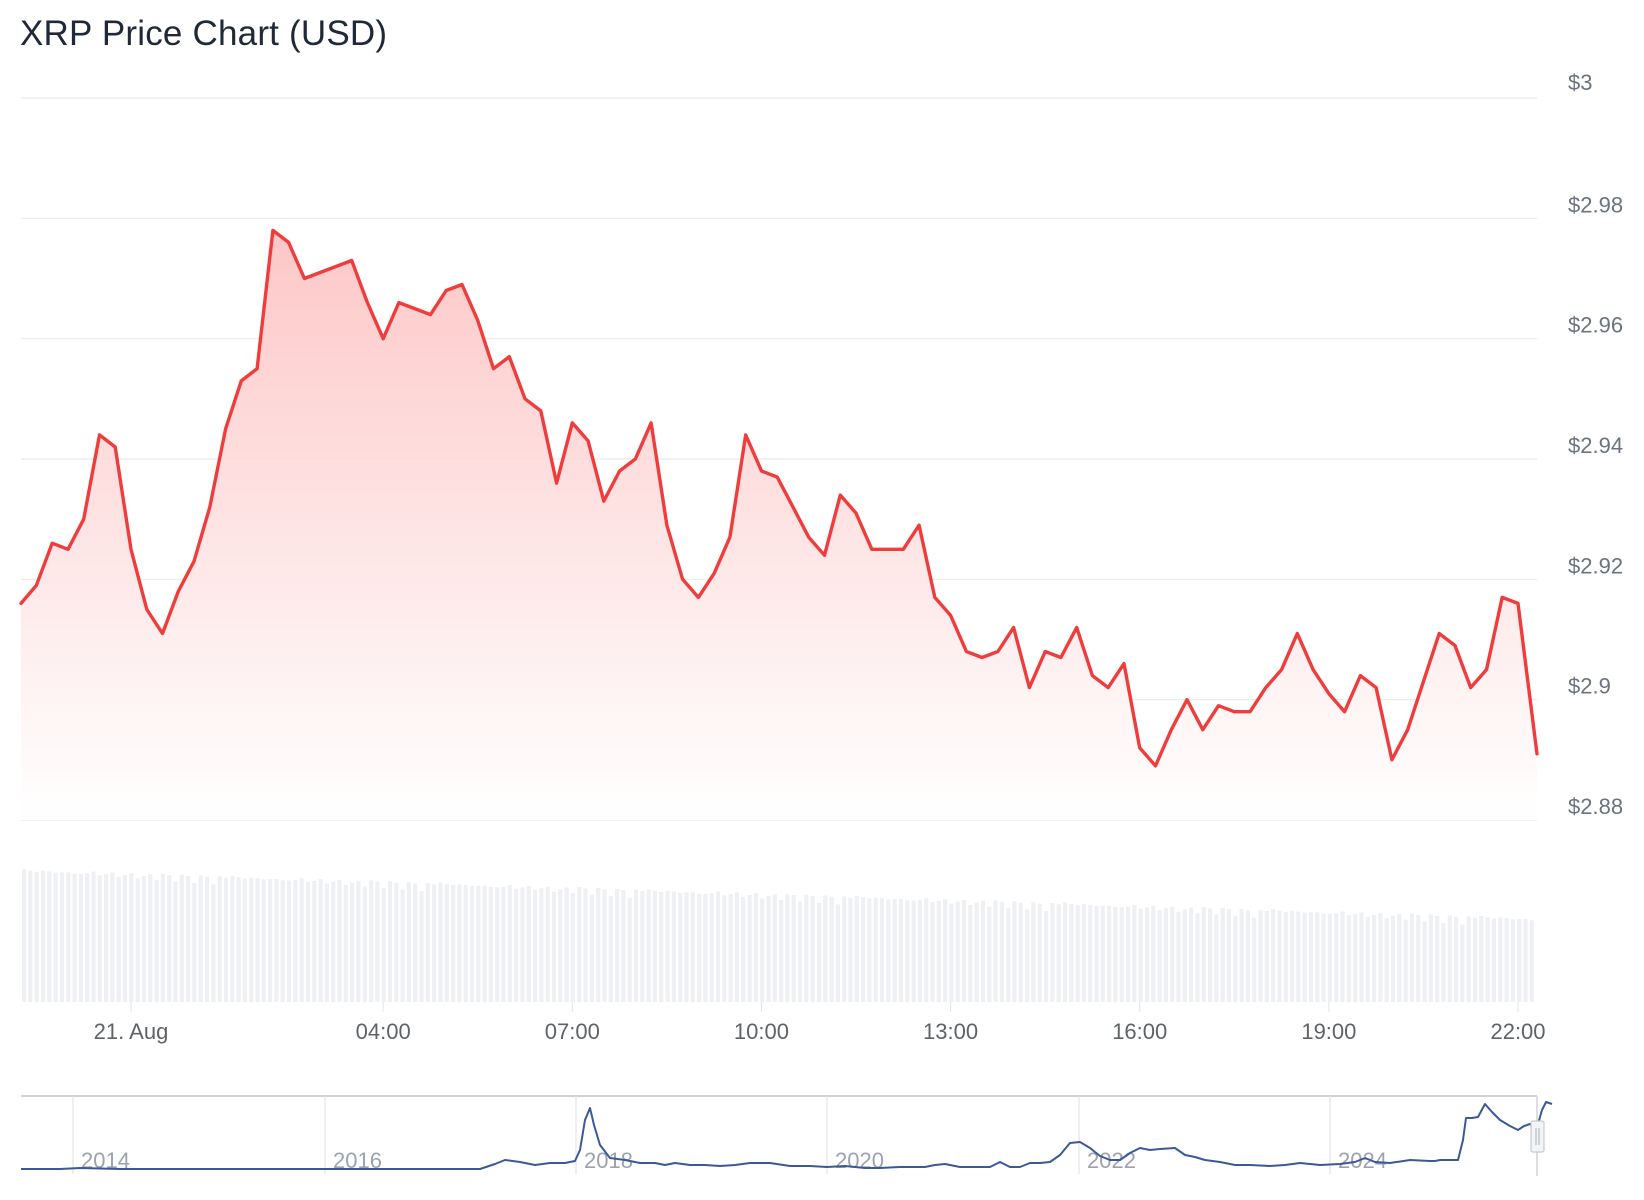 The image size is (1644, 1200). What do you see at coordinates (572, 1031) in the screenshot?
I see `x-tick-label: 07:00` at bounding box center [572, 1031].